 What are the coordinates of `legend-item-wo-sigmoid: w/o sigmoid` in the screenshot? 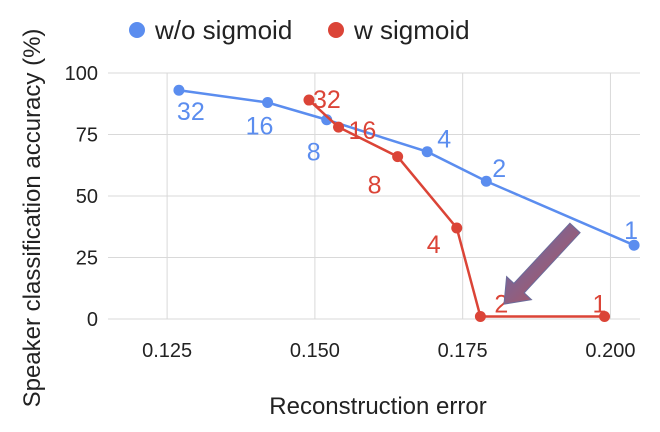 It's located at (210, 30).